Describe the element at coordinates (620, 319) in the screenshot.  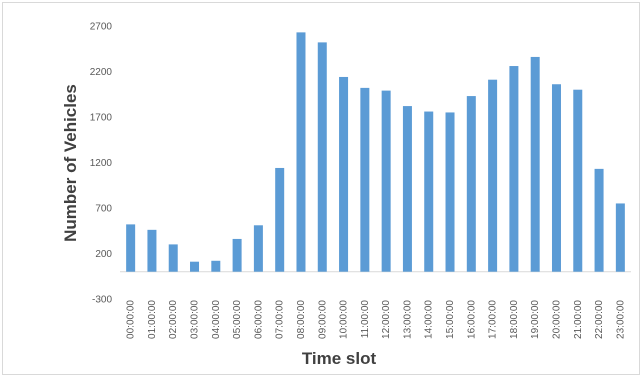
I see `x-tick-label: 23:00:00` at that location.